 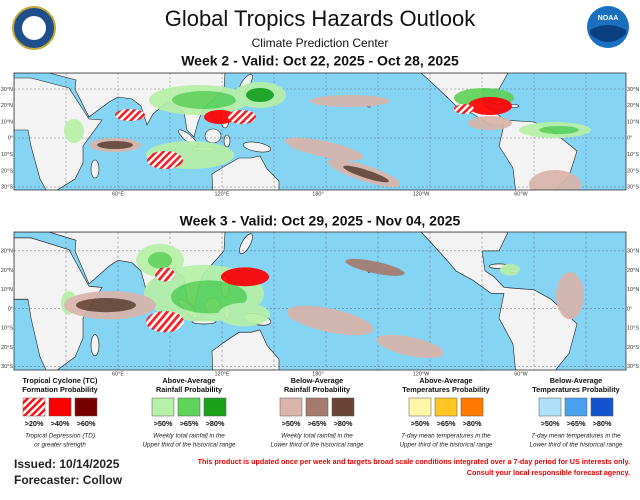 I want to click on title: Global Tropics Hazards Outlook, so click(x=321, y=18).